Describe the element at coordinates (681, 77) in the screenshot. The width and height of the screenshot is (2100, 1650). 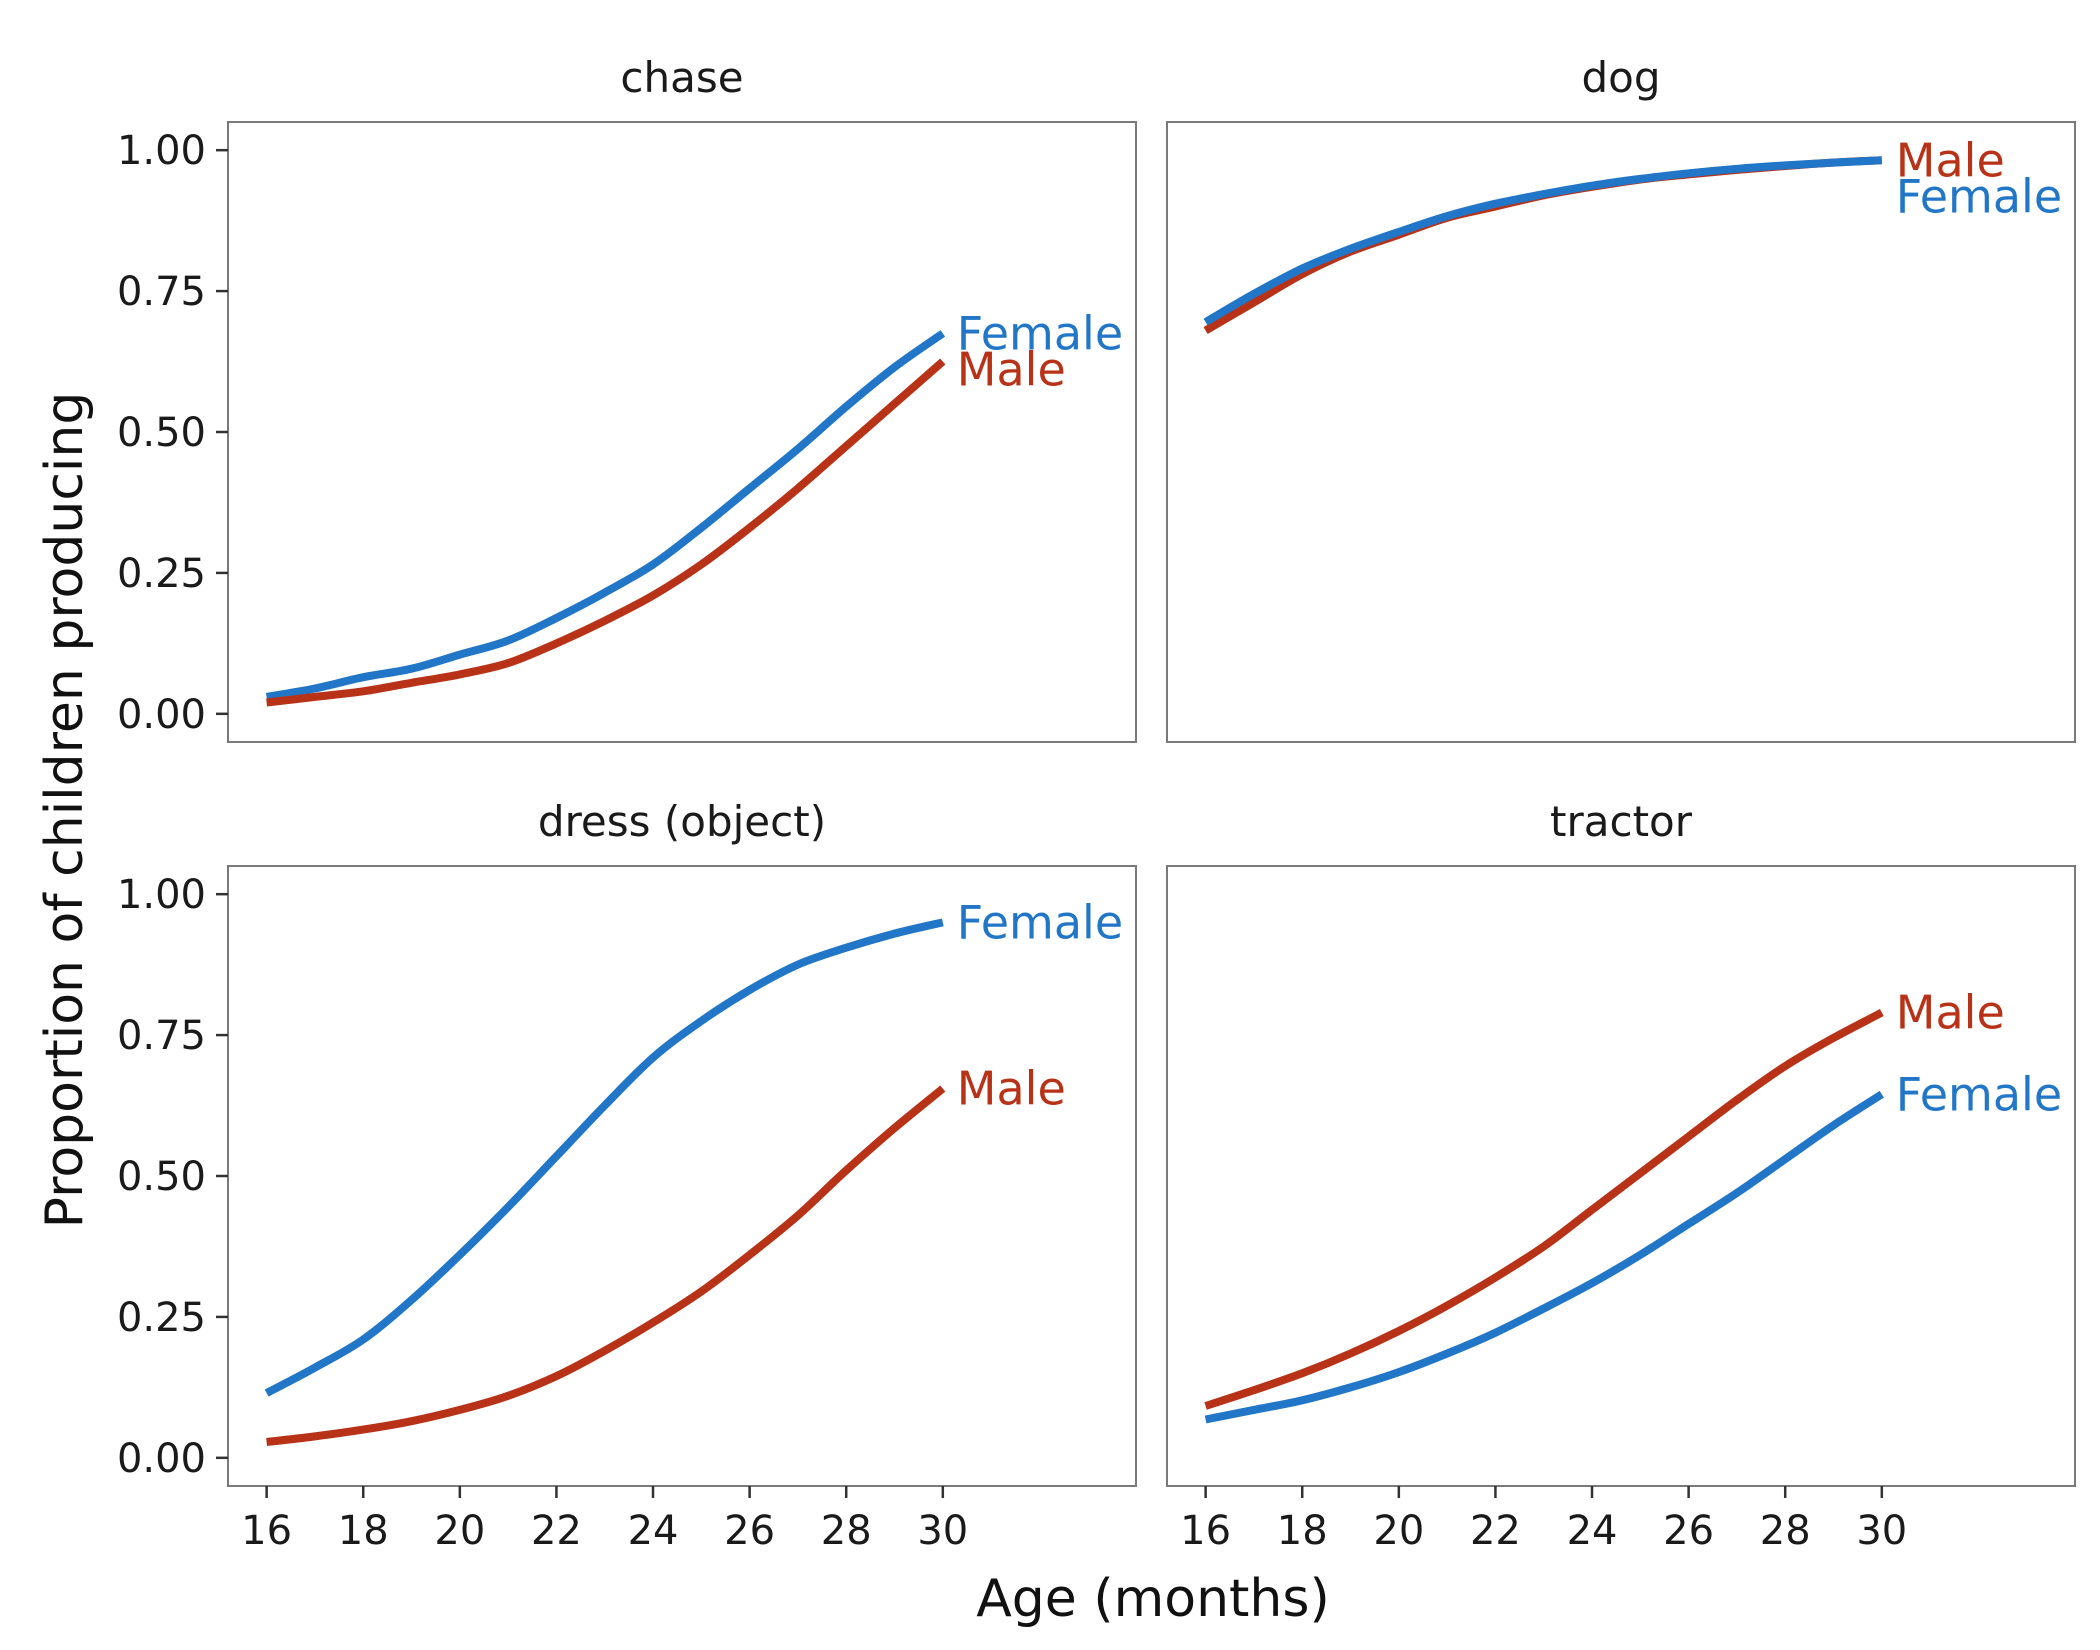
I see `panel-title: chase` at that location.